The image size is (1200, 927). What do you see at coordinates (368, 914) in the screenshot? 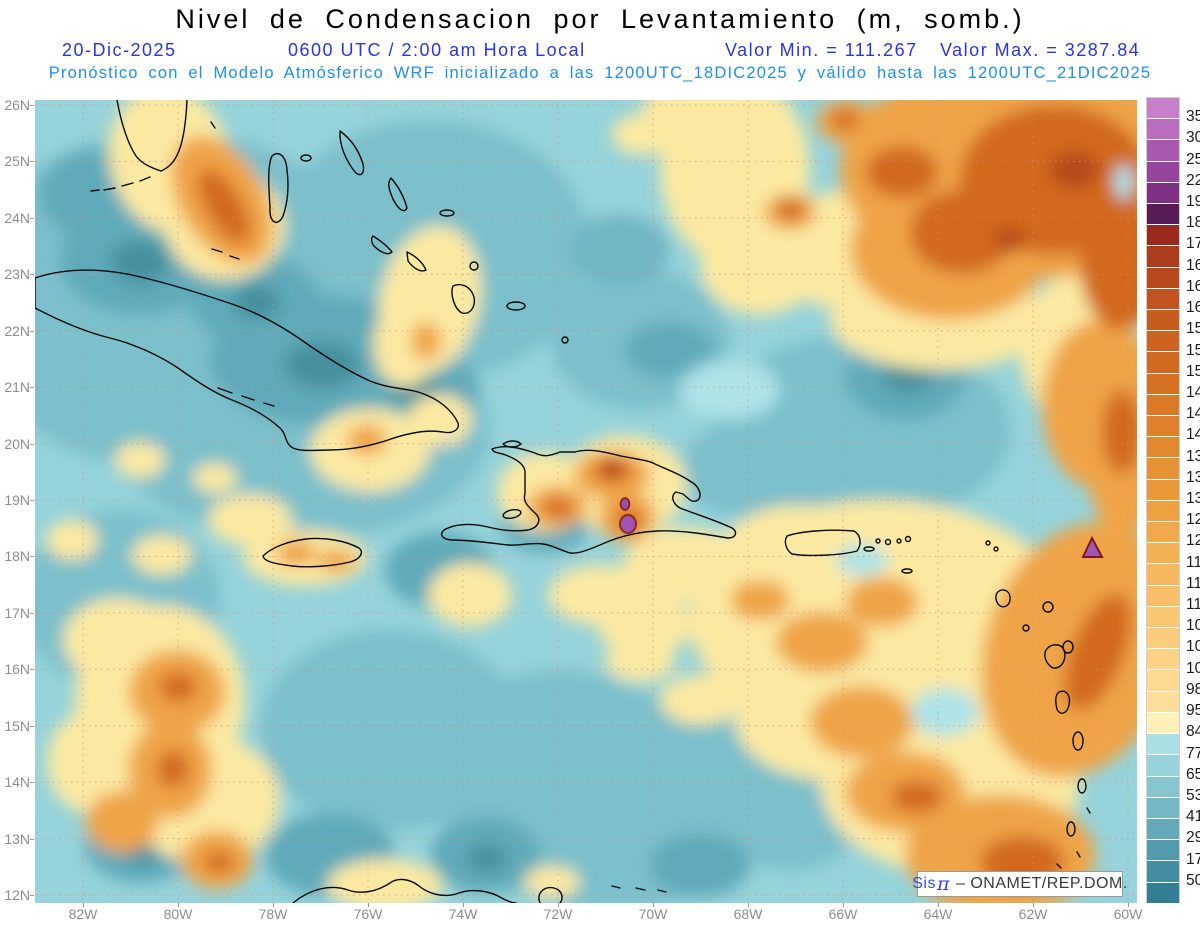
I see `lon-tick-label: 76W` at bounding box center [368, 914].